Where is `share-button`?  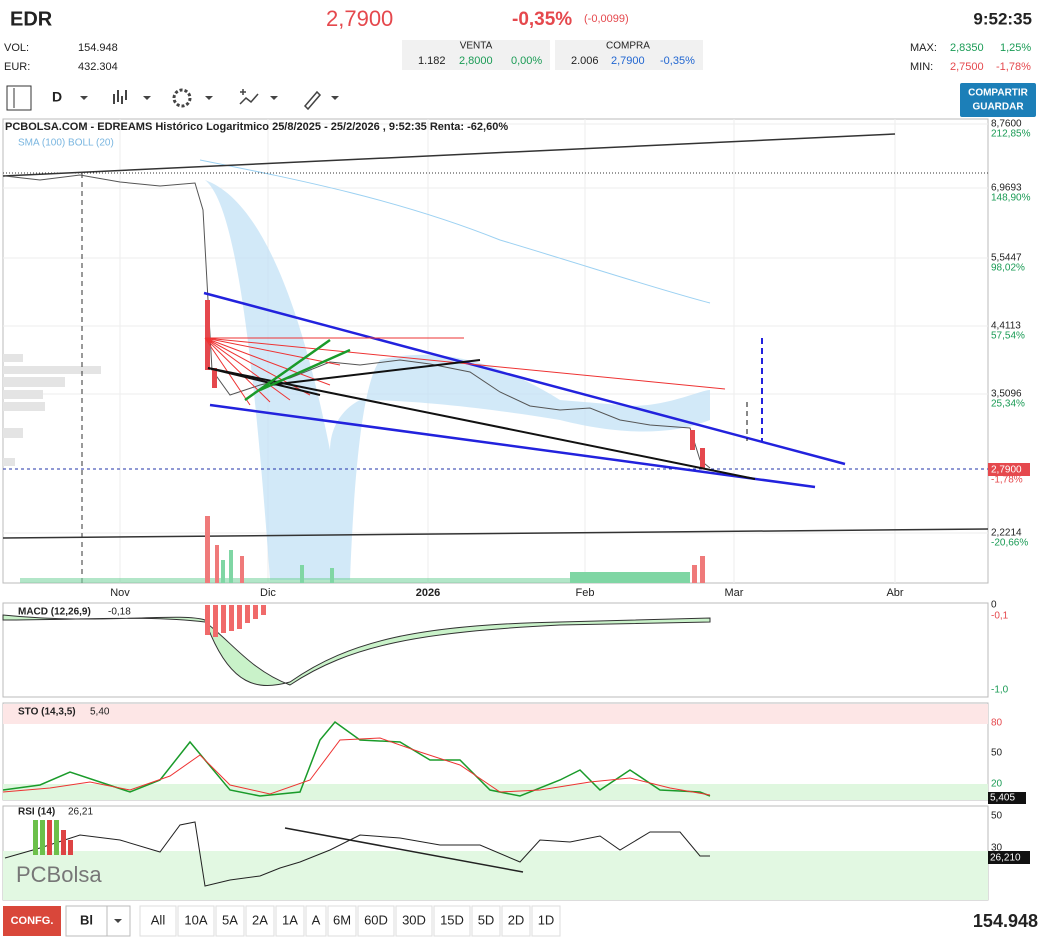 share-button is located at coordinates (998, 100).